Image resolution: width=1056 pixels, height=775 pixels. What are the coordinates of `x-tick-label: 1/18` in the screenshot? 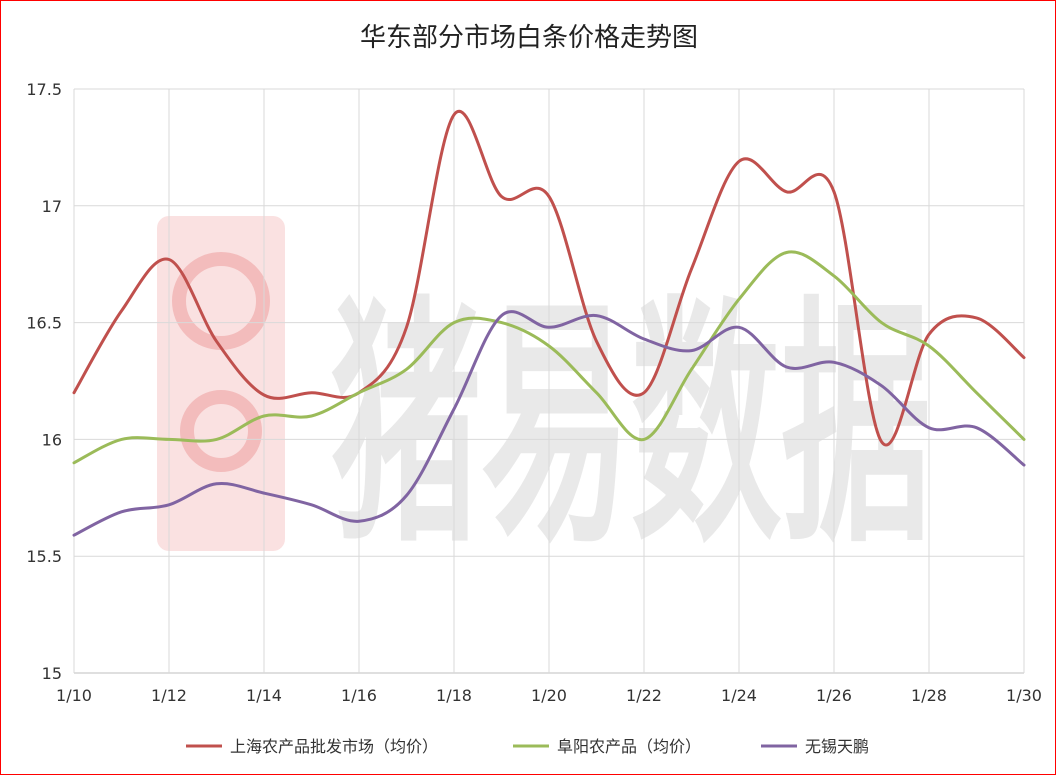 It's located at (454, 695).